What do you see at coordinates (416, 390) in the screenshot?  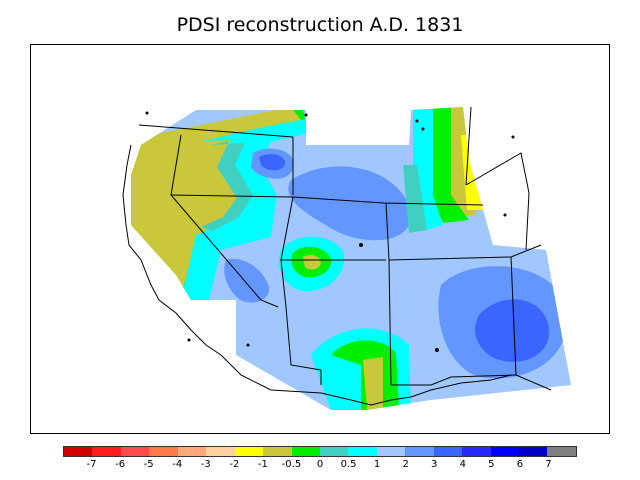 I see `baja-coast` at bounding box center [416, 390].